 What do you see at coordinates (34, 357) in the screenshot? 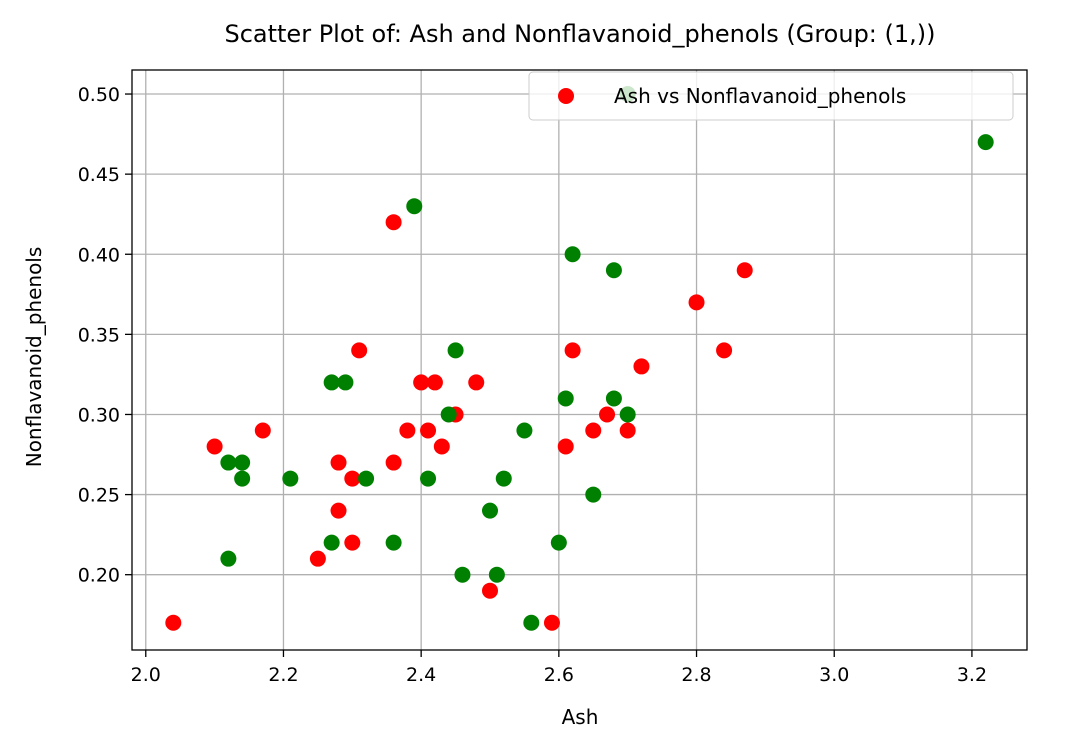
I see `y-axis-label: Nonflavanoid_phenols` at bounding box center [34, 357].